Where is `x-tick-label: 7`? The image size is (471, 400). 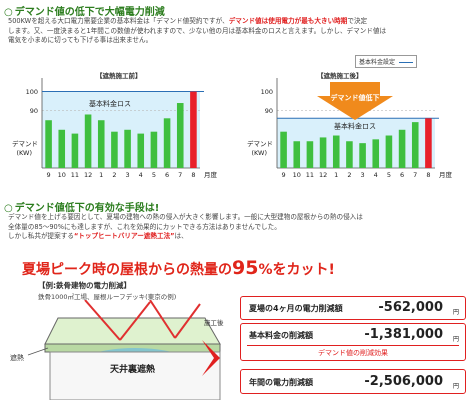 x-tick-label: 7 is located at coordinates (180, 175).